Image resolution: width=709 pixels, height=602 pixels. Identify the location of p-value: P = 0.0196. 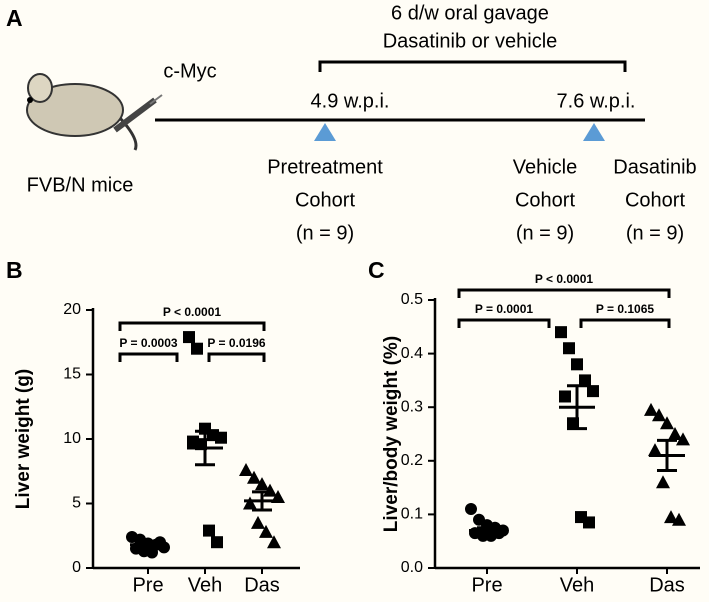
(236, 343).